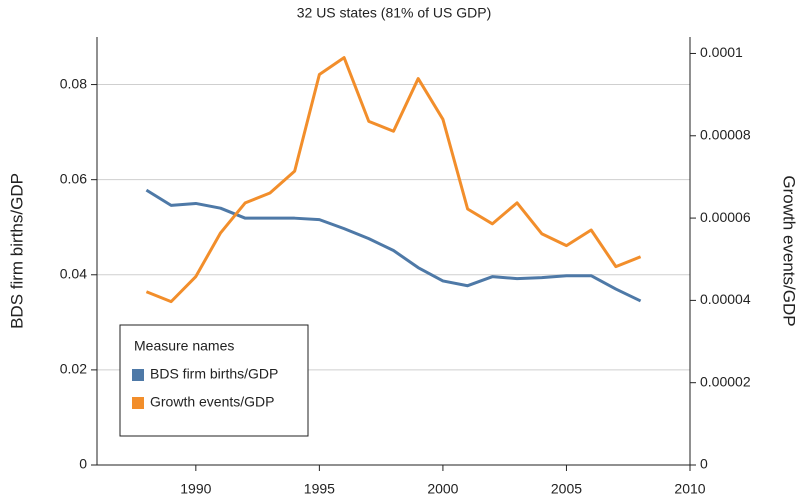  Describe the element at coordinates (212, 402) in the screenshot. I see `legend-label: Growth events/GDP` at that location.